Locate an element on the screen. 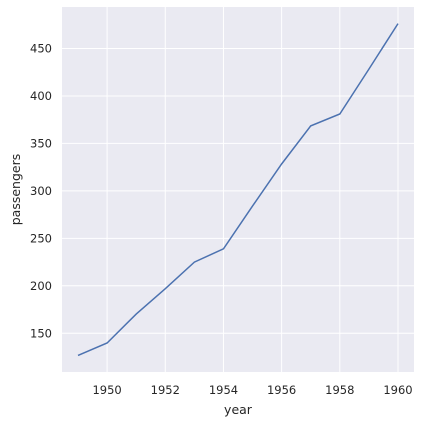  y-tick-label: 450 is located at coordinates (41, 48).